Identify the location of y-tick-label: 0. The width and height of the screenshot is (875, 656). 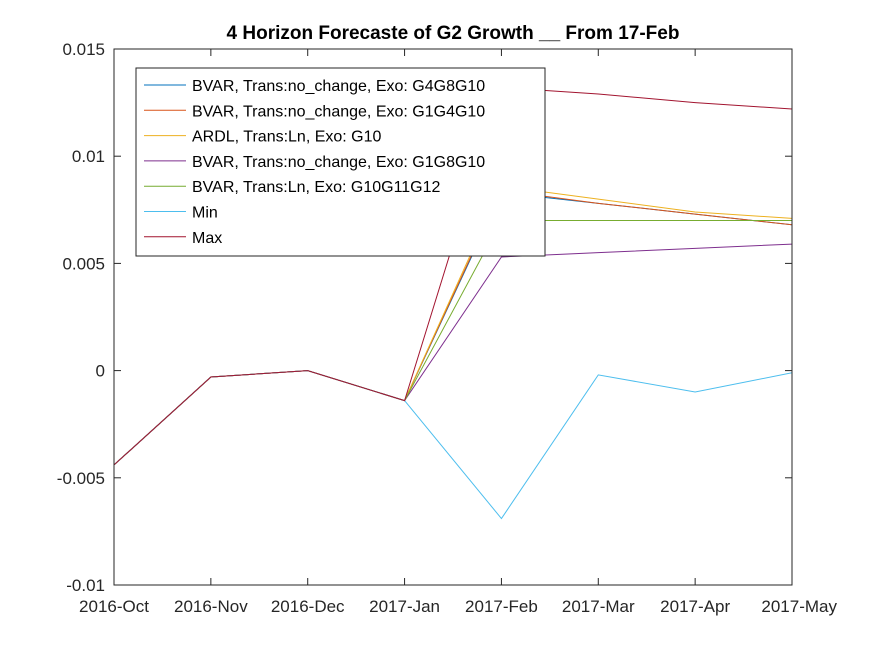
(100, 371).